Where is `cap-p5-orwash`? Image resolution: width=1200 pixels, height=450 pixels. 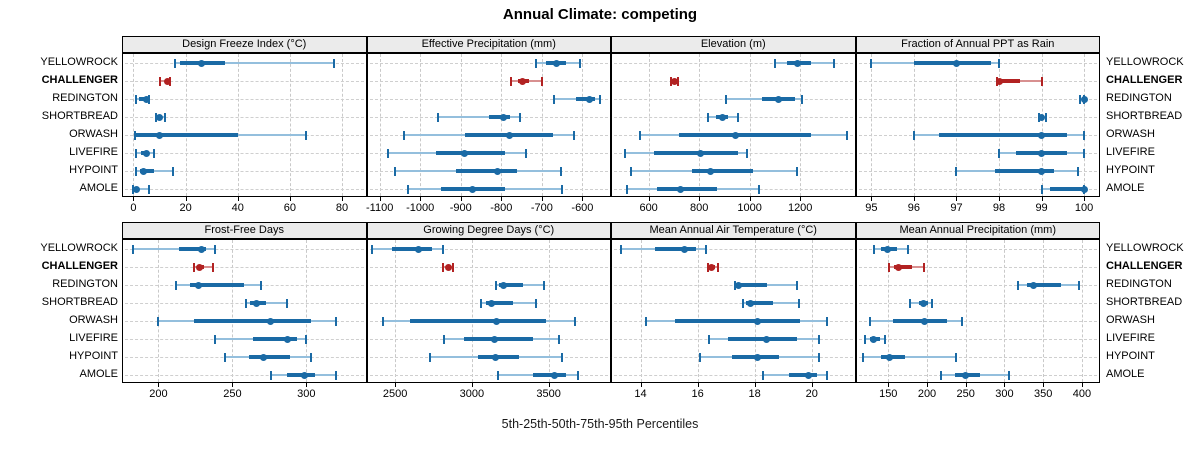
cap-p5-orwash is located at coordinates (134, 135).